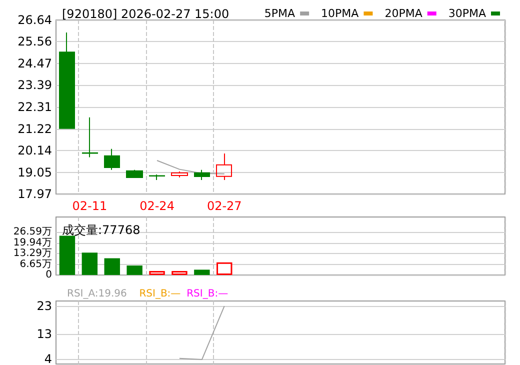 The image size is (520, 365). I want to click on y-tick-label: 21.22, so click(35, 129).